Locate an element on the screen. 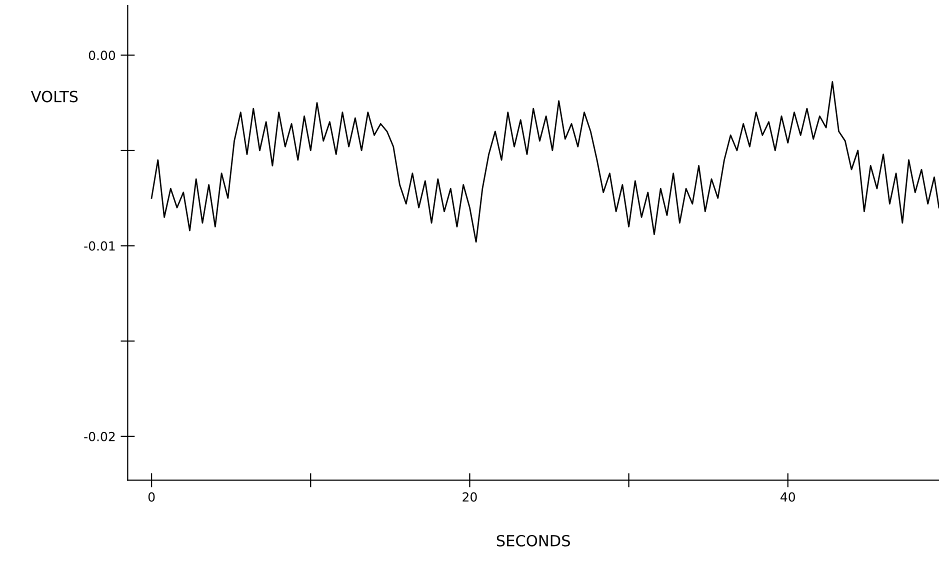 The height and width of the screenshot is (561, 939). x-tick-label: 20 is located at coordinates (469, 497).